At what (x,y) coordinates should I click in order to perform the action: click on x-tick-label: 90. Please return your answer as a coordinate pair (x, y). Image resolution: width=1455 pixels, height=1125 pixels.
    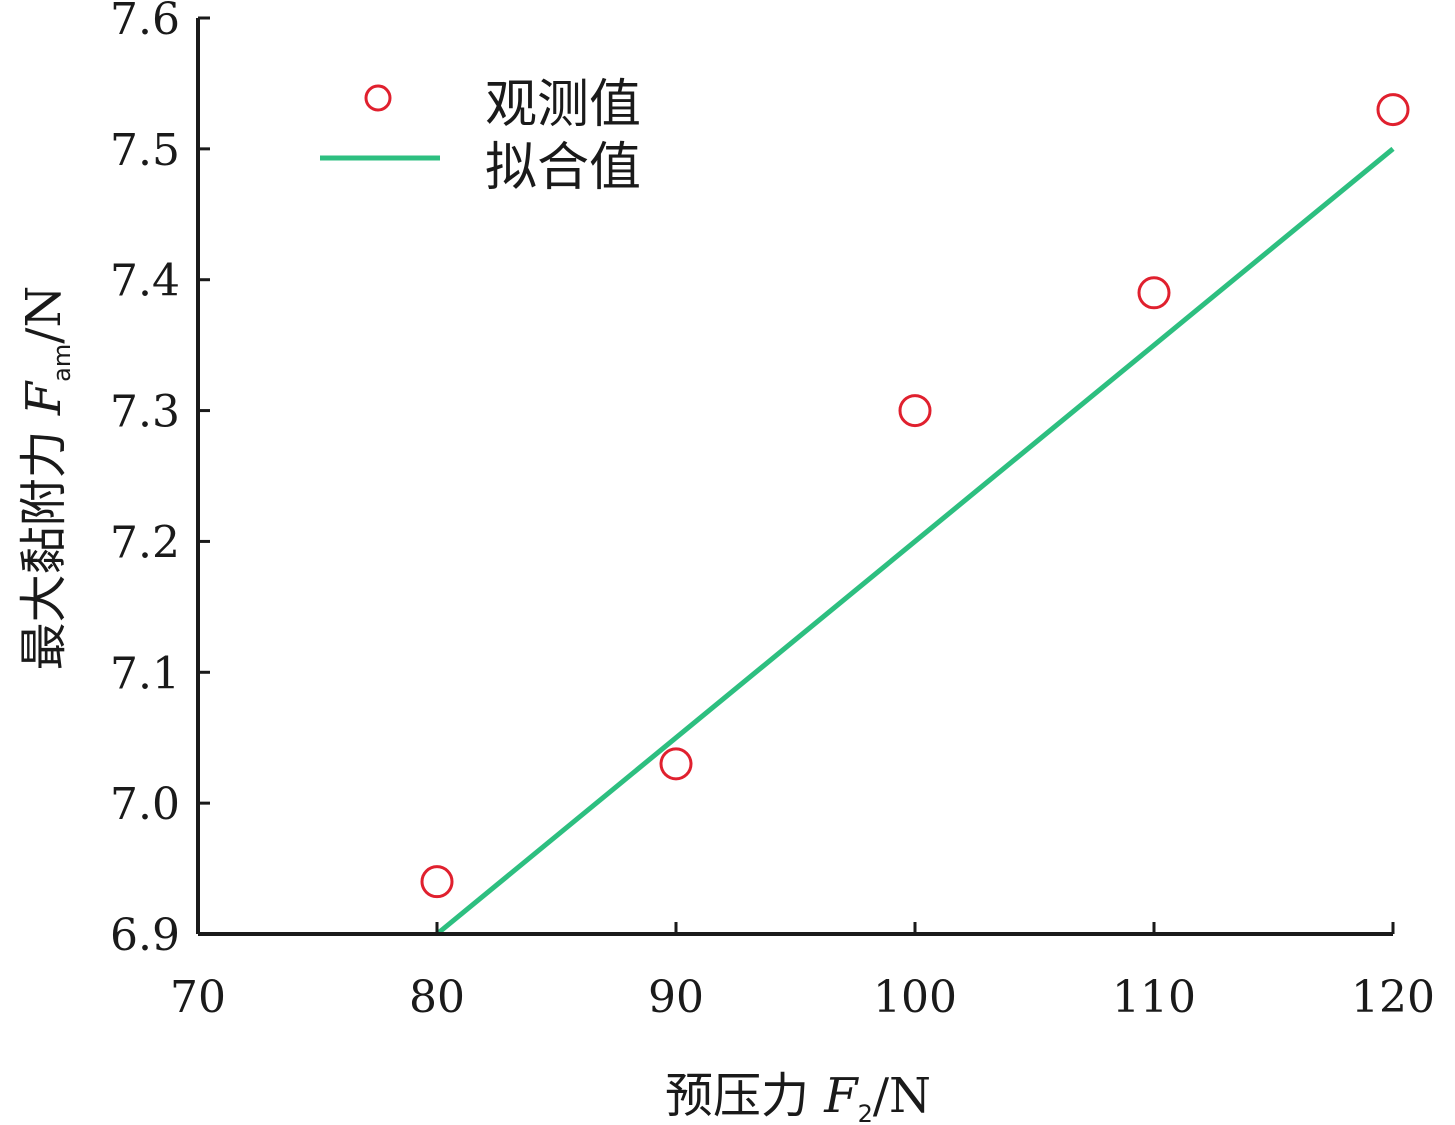
    Looking at the image, I should click on (676, 997).